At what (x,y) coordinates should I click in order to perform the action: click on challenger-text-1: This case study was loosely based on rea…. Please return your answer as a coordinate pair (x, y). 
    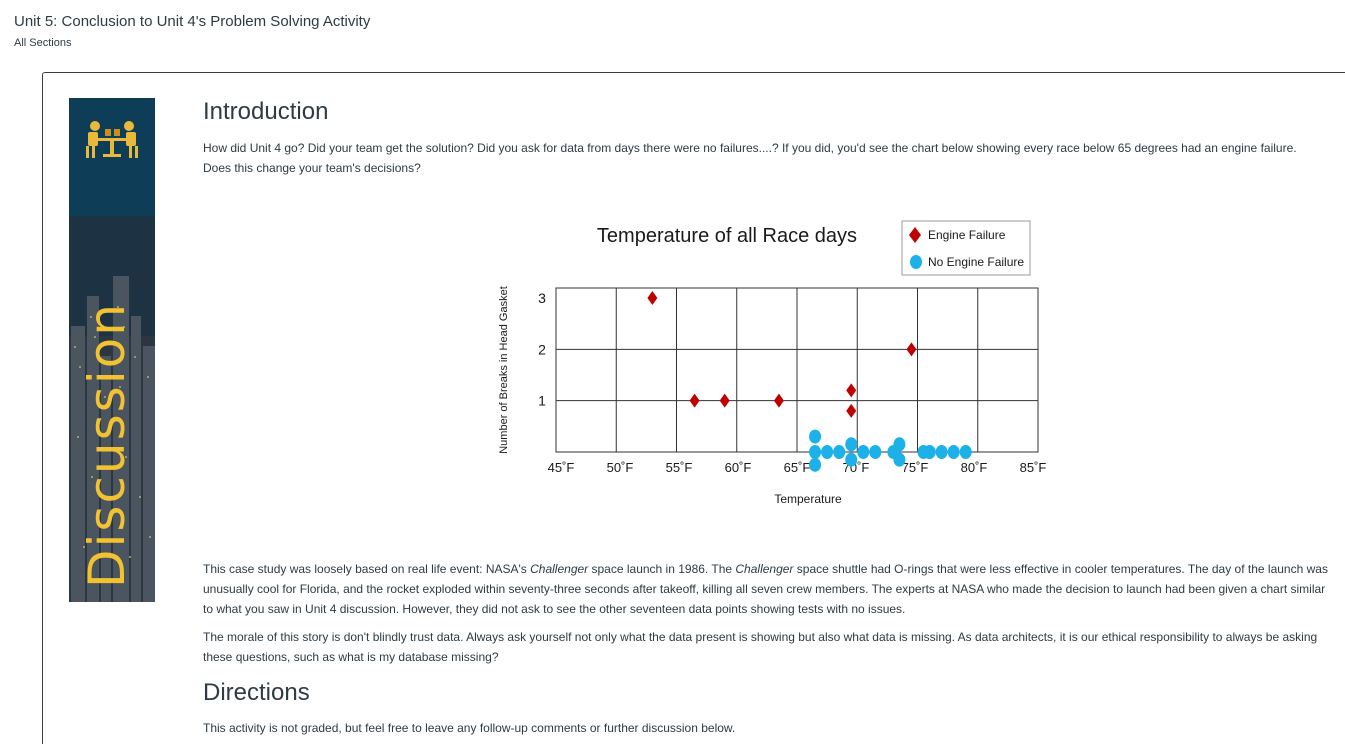
    Looking at the image, I should click on (367, 569).